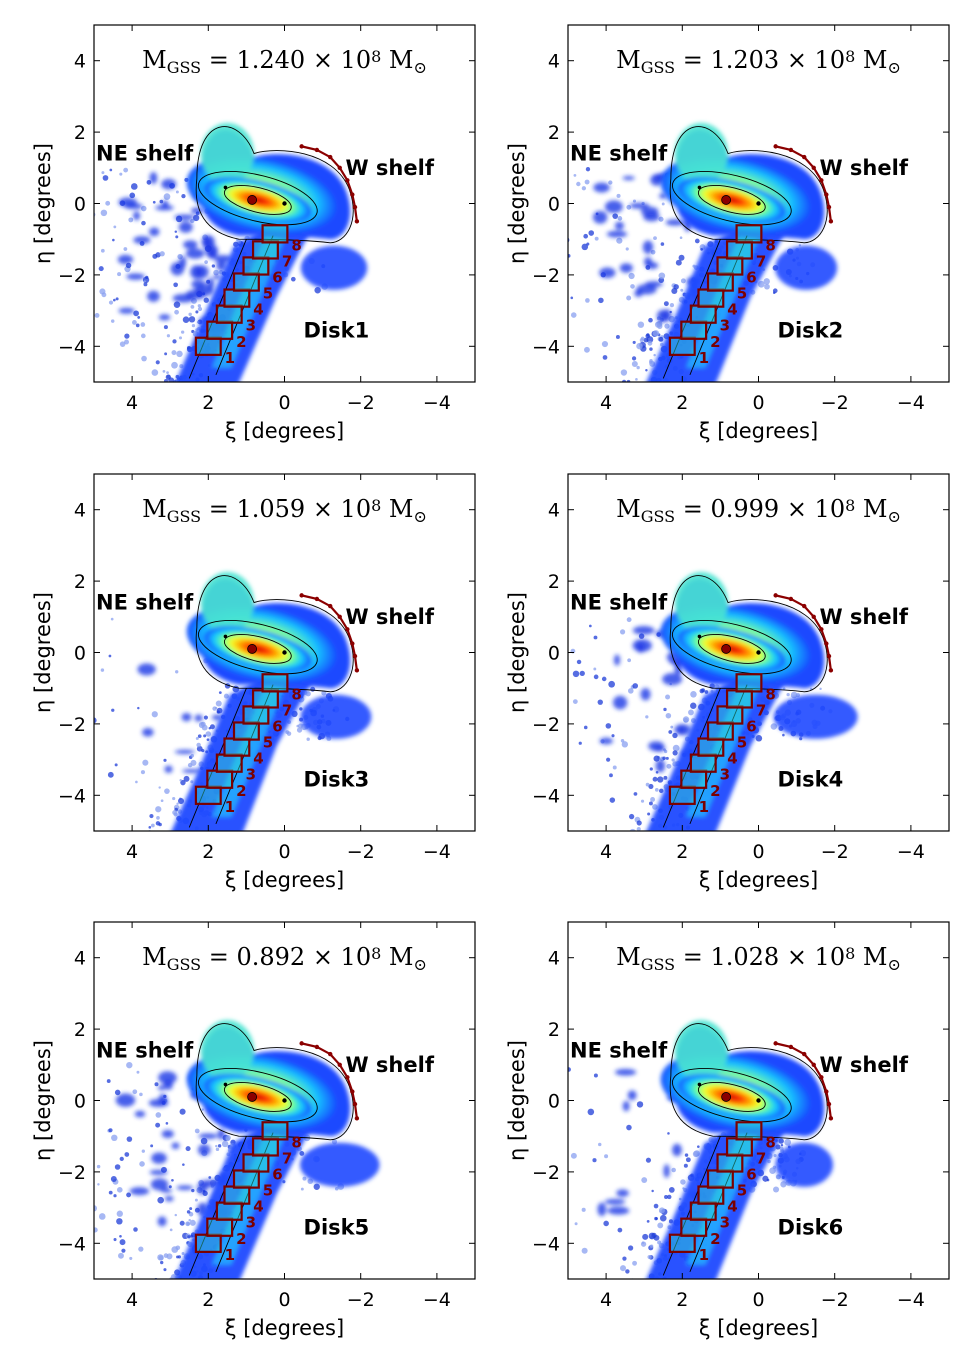 This screenshot has height=1370, width=974. I want to click on ne-plume, so click(179, 718).